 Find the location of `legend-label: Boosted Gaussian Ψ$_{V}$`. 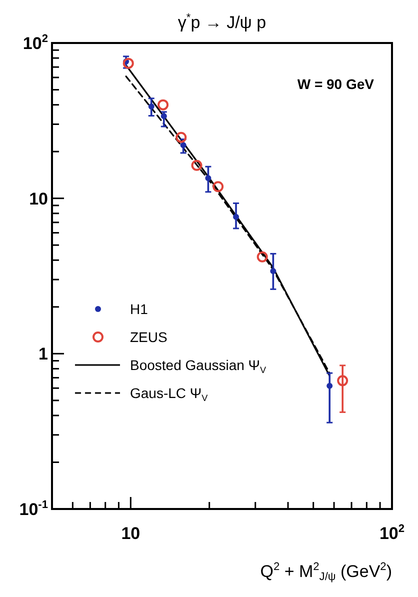

legend-label: Boosted Gaussian Ψ$_{V}$ is located at coordinates (198, 366).